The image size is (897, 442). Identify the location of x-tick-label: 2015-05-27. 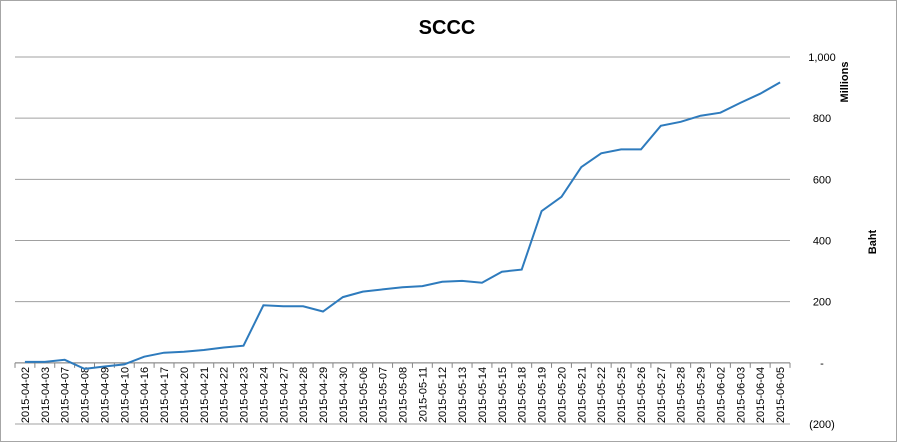
(662, 395).